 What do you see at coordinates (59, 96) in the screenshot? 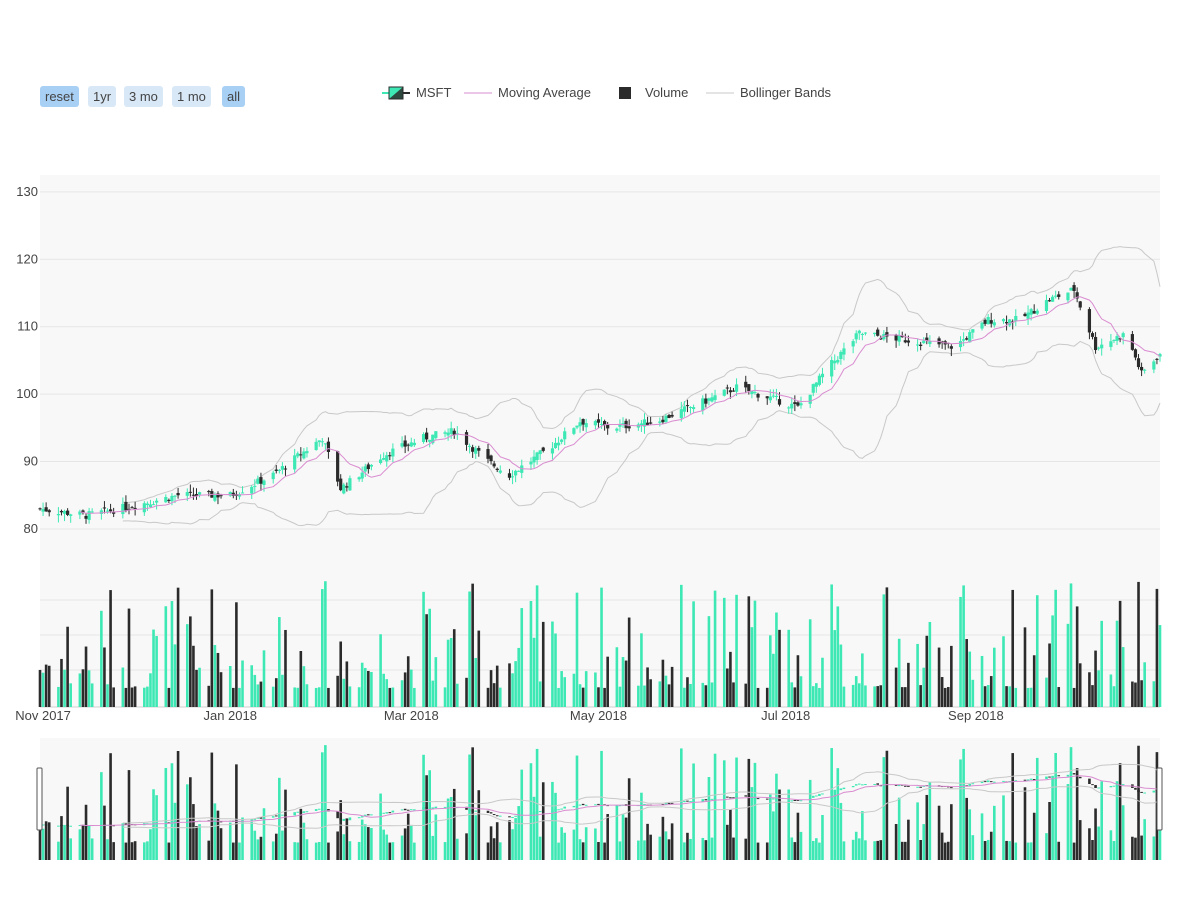
I see `range-reset-button: reset` at bounding box center [59, 96].